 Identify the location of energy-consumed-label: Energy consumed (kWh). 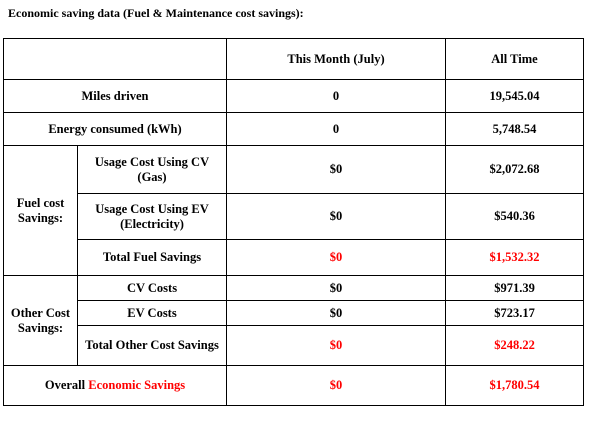
(115, 129).